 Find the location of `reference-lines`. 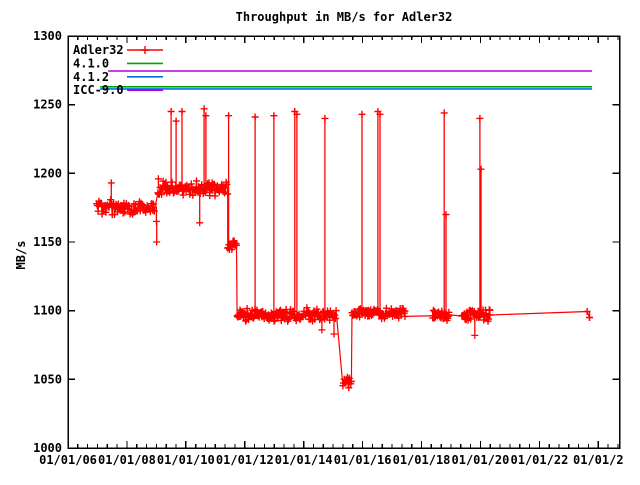

reference-lines is located at coordinates (346, 80).